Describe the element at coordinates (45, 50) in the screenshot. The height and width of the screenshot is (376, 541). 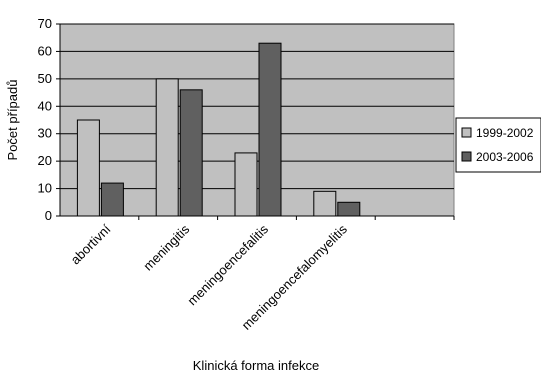
I see `y-tick-label: 60` at that location.